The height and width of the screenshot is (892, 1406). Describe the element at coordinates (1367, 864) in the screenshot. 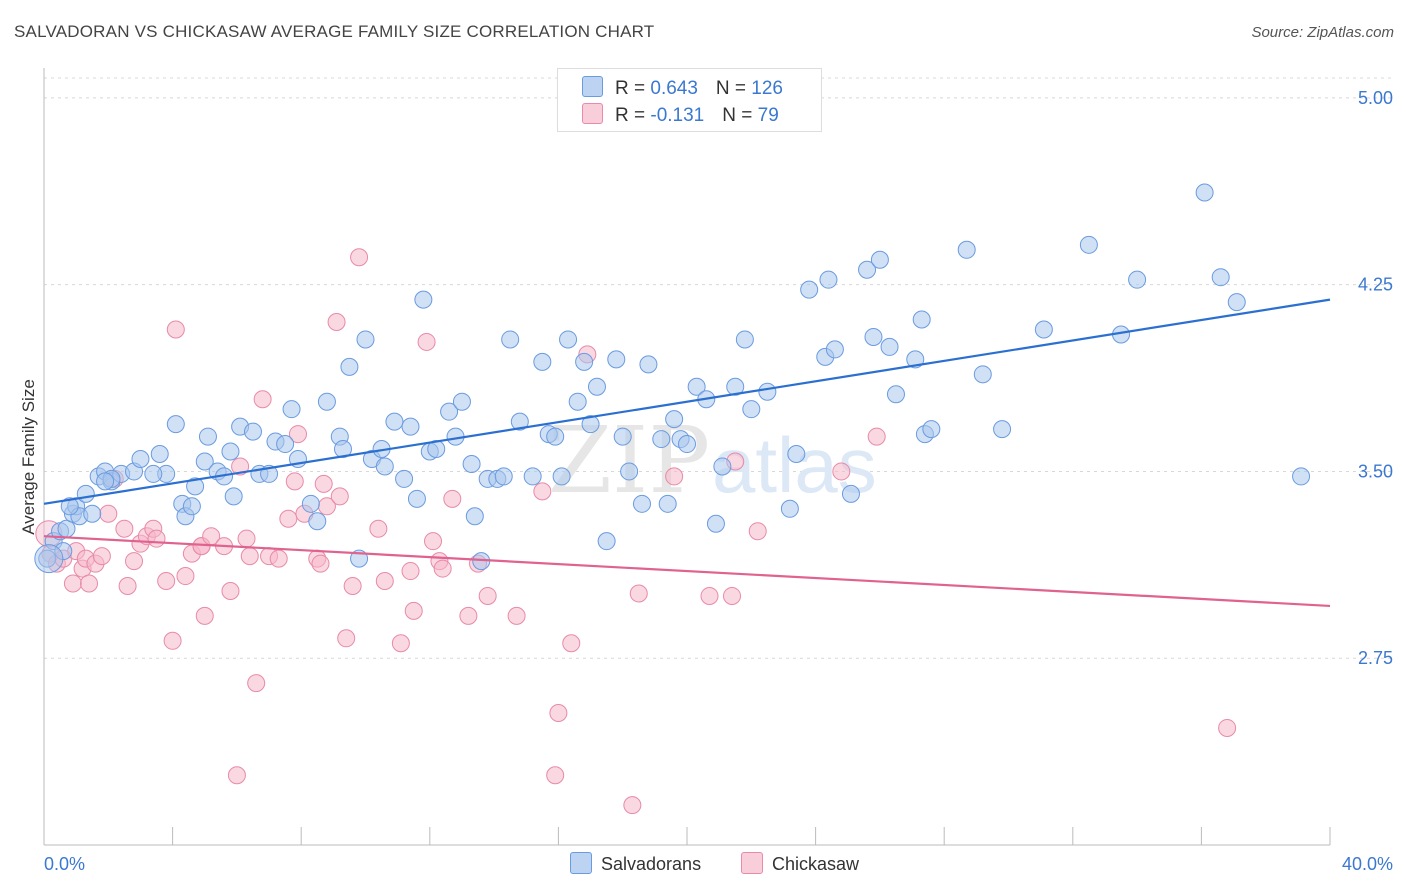

I see `x-tick-label: 40.0%` at that location.